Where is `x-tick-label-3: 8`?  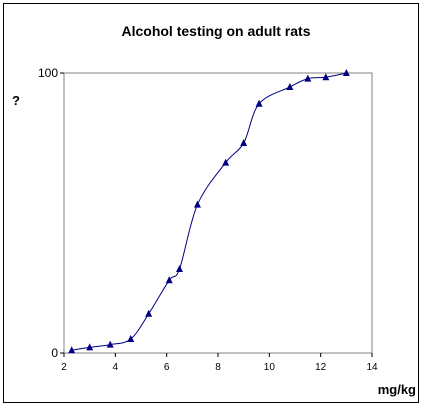
x-tick-label-3: 8 is located at coordinates (218, 367).